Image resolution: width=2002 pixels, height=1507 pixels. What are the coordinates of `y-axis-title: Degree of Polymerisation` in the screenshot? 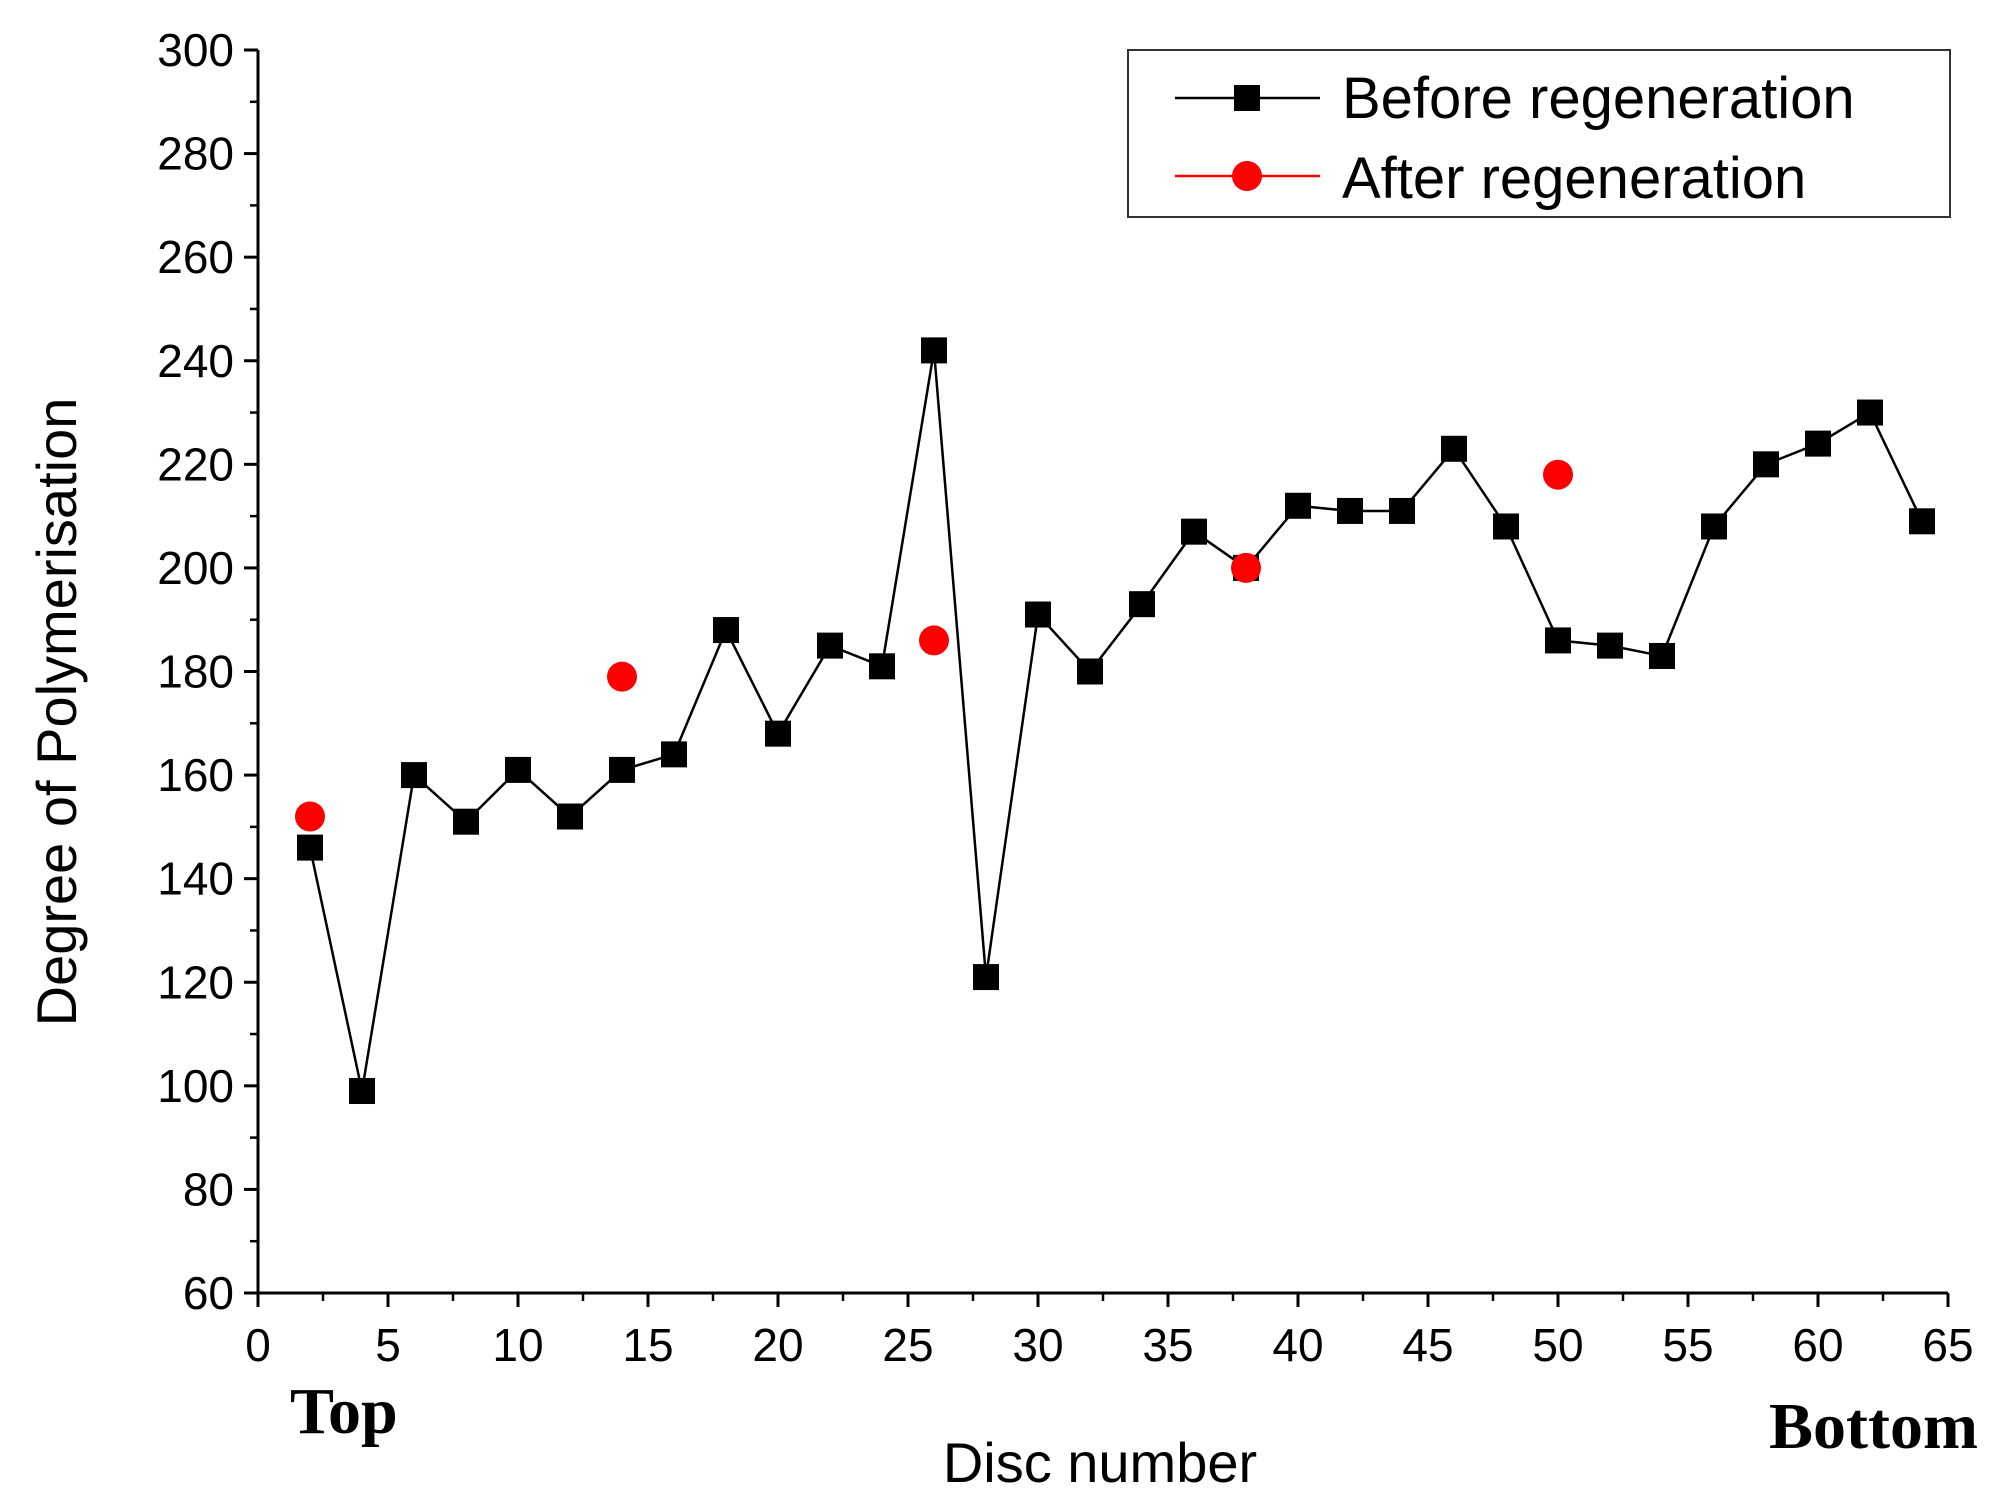 It's located at (56, 712).